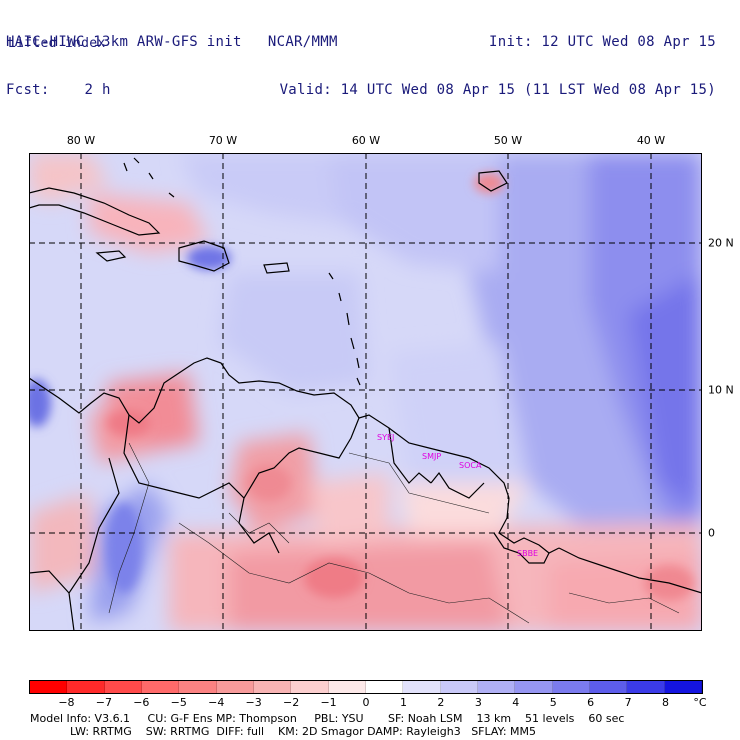 The image size is (740, 740). Describe the element at coordinates (508, 140) in the screenshot. I see `lon-label-50w: 50 W` at that location.